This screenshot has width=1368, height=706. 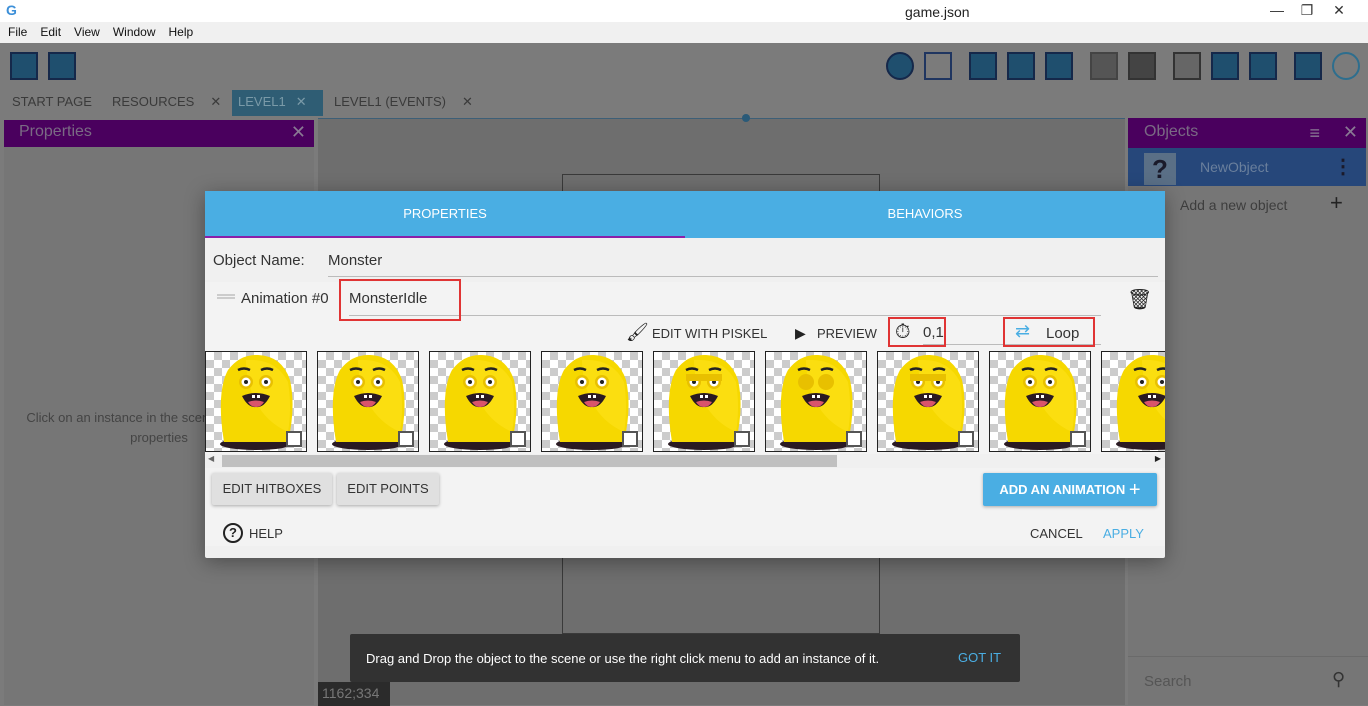 What do you see at coordinates (1336, 202) in the screenshot?
I see `add-object-icon: +` at bounding box center [1336, 202].